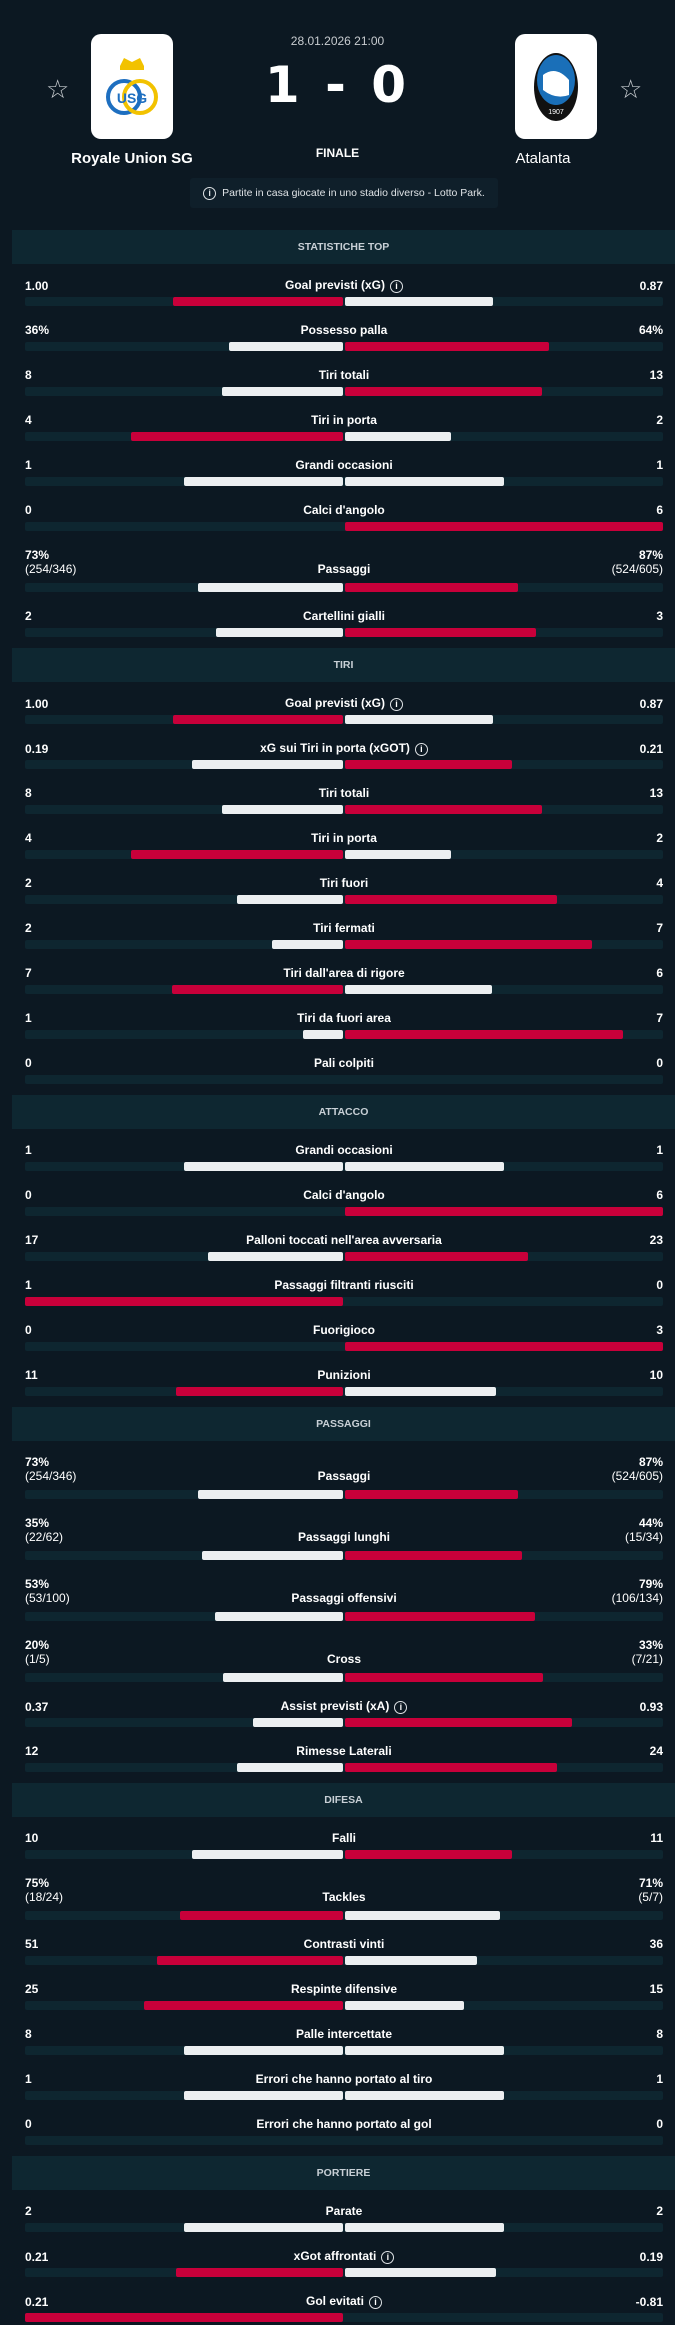 The width and height of the screenshot is (675, 2325). Describe the element at coordinates (543, 158) in the screenshot. I see `away-team-name: Atalanta` at that location.